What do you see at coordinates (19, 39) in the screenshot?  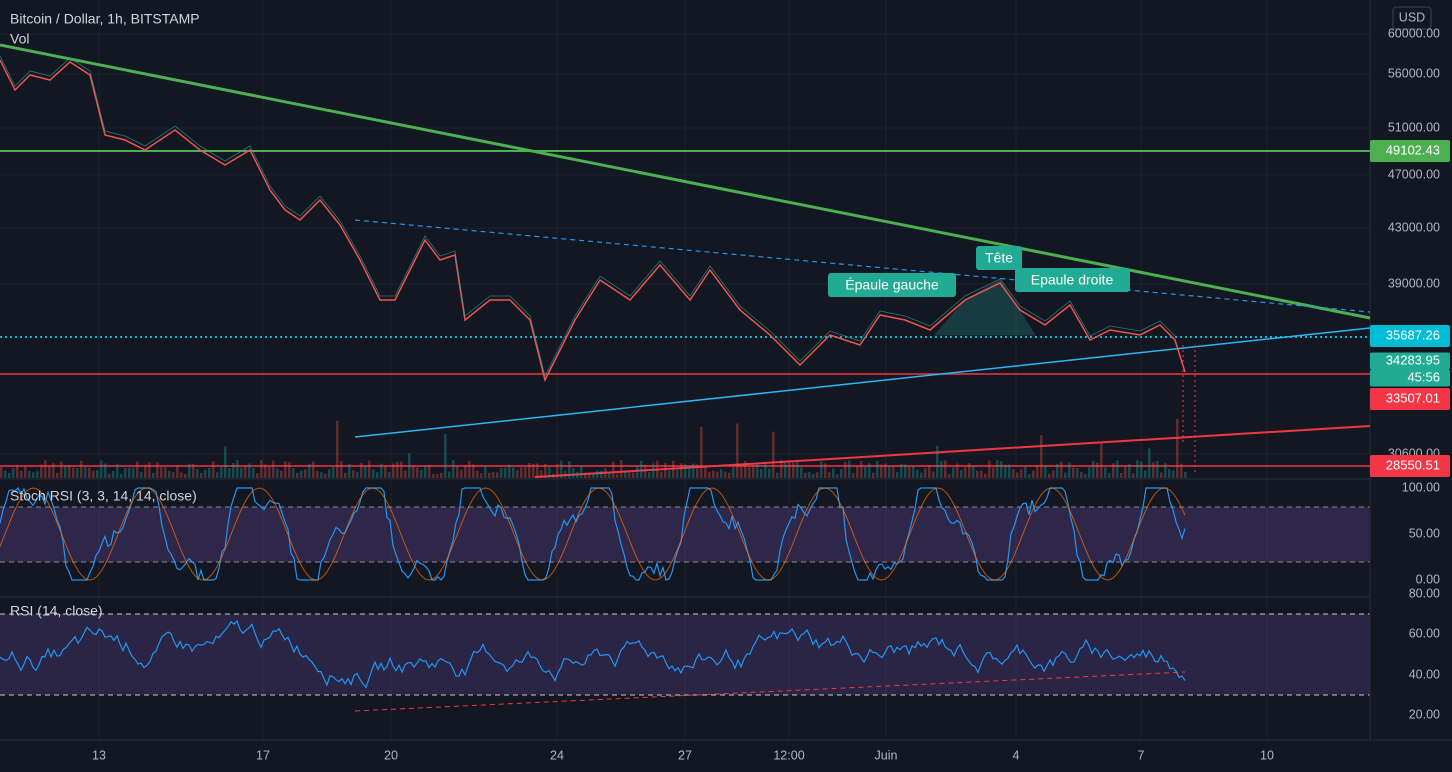 I see `volume-label: Vol` at bounding box center [19, 39].